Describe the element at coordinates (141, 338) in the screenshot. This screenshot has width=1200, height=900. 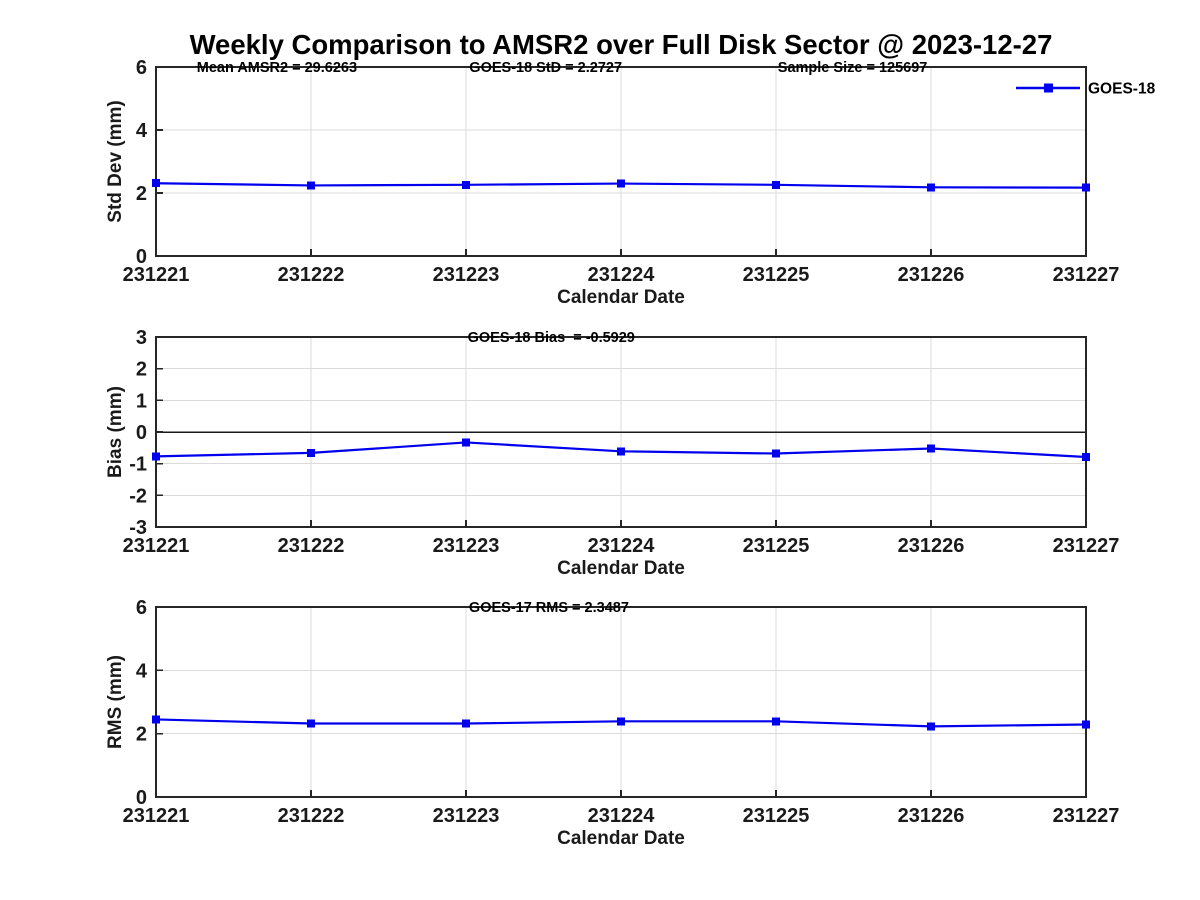
I see `y-tick-label: 3` at that location.